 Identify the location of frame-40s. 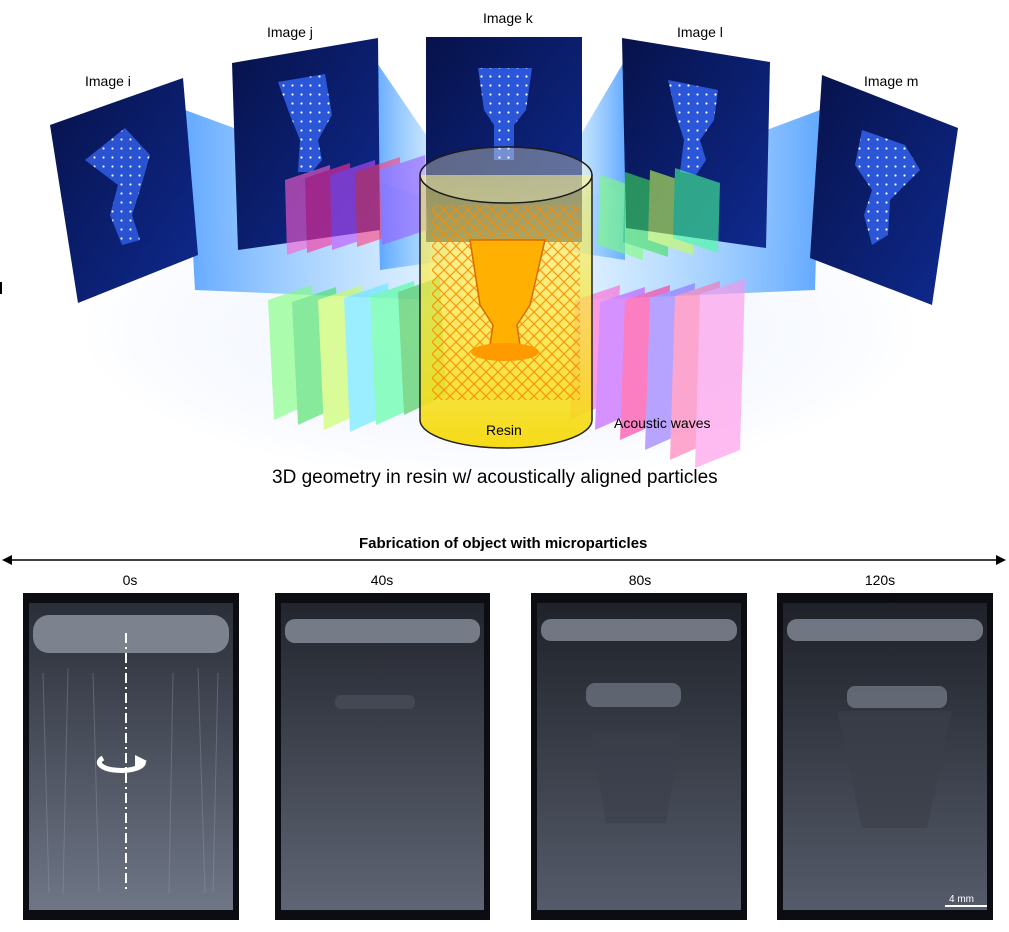
(382, 756).